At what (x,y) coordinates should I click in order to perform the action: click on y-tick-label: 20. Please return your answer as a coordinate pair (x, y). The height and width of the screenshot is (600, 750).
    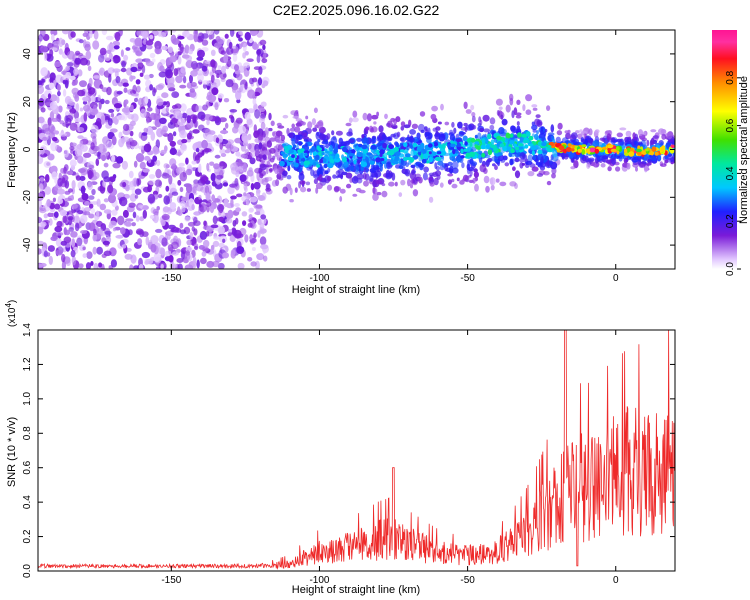
    Looking at the image, I should click on (27, 102).